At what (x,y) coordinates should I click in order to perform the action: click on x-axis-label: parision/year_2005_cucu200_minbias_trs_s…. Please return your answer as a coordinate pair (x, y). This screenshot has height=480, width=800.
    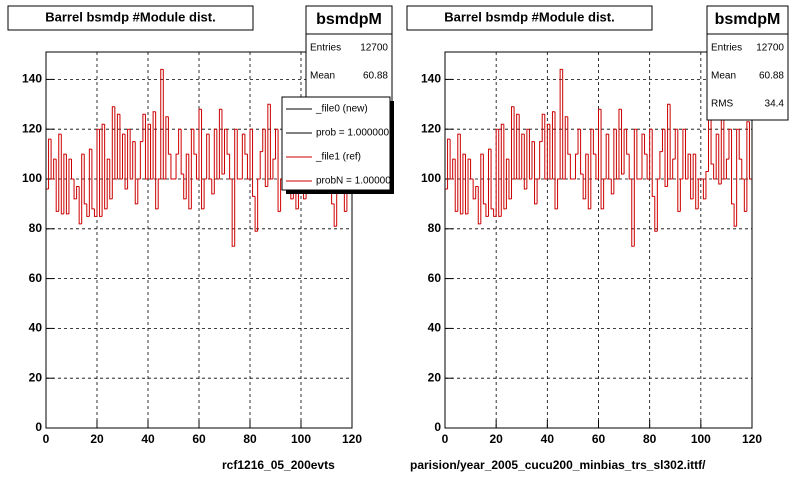
    Looking at the image, I should click on (558, 465).